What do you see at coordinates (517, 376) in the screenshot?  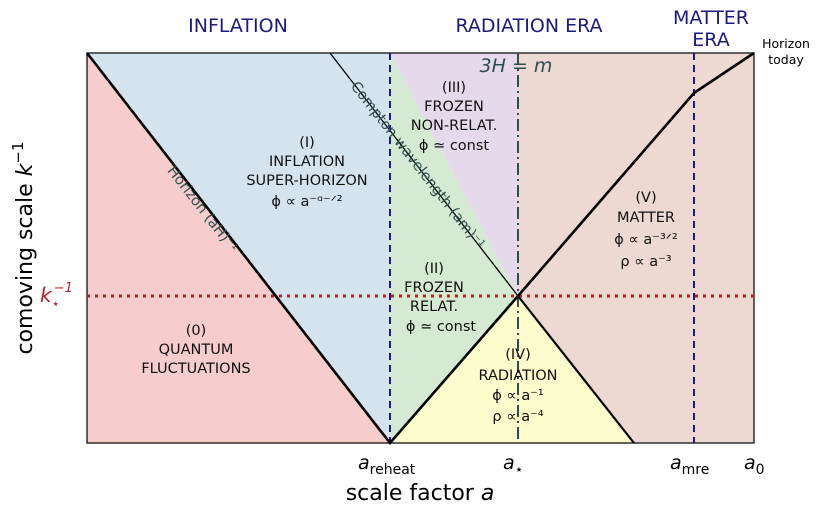 I see `region-4-line1: RADIATION` at bounding box center [517, 376].